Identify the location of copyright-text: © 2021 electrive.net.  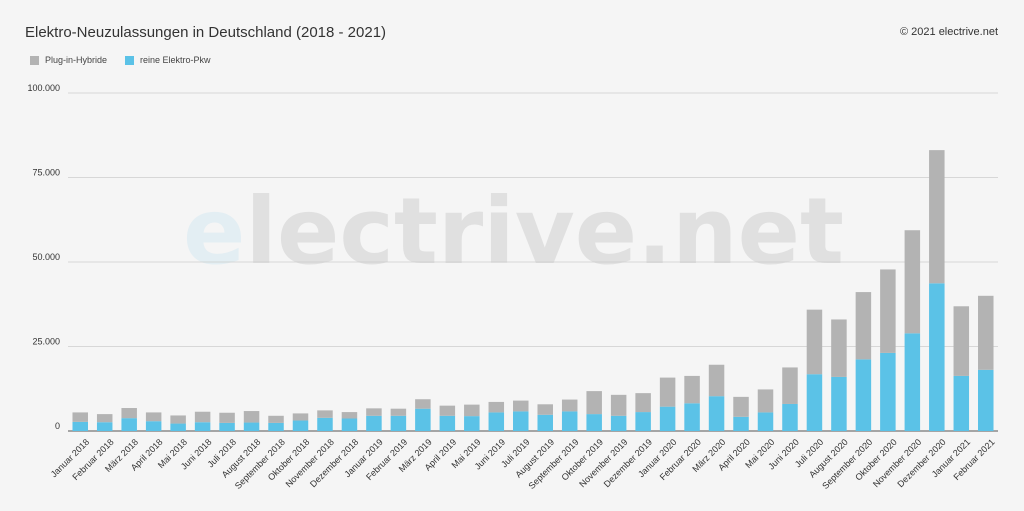
(949, 32).